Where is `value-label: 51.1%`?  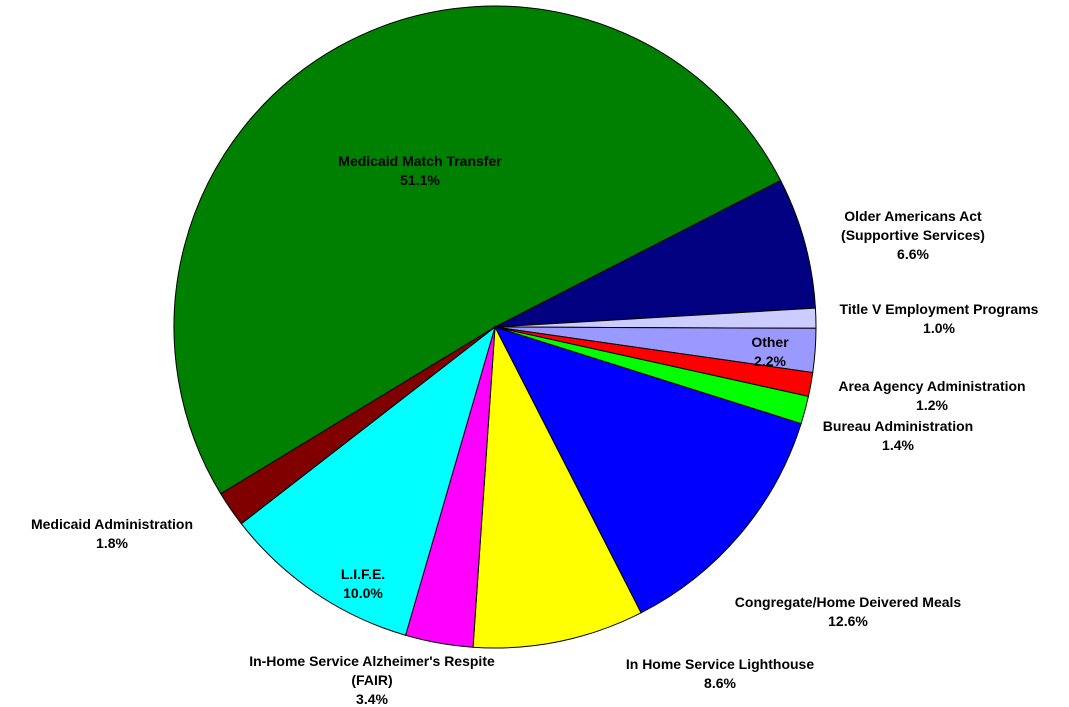 value-label: 51.1% is located at coordinates (420, 180).